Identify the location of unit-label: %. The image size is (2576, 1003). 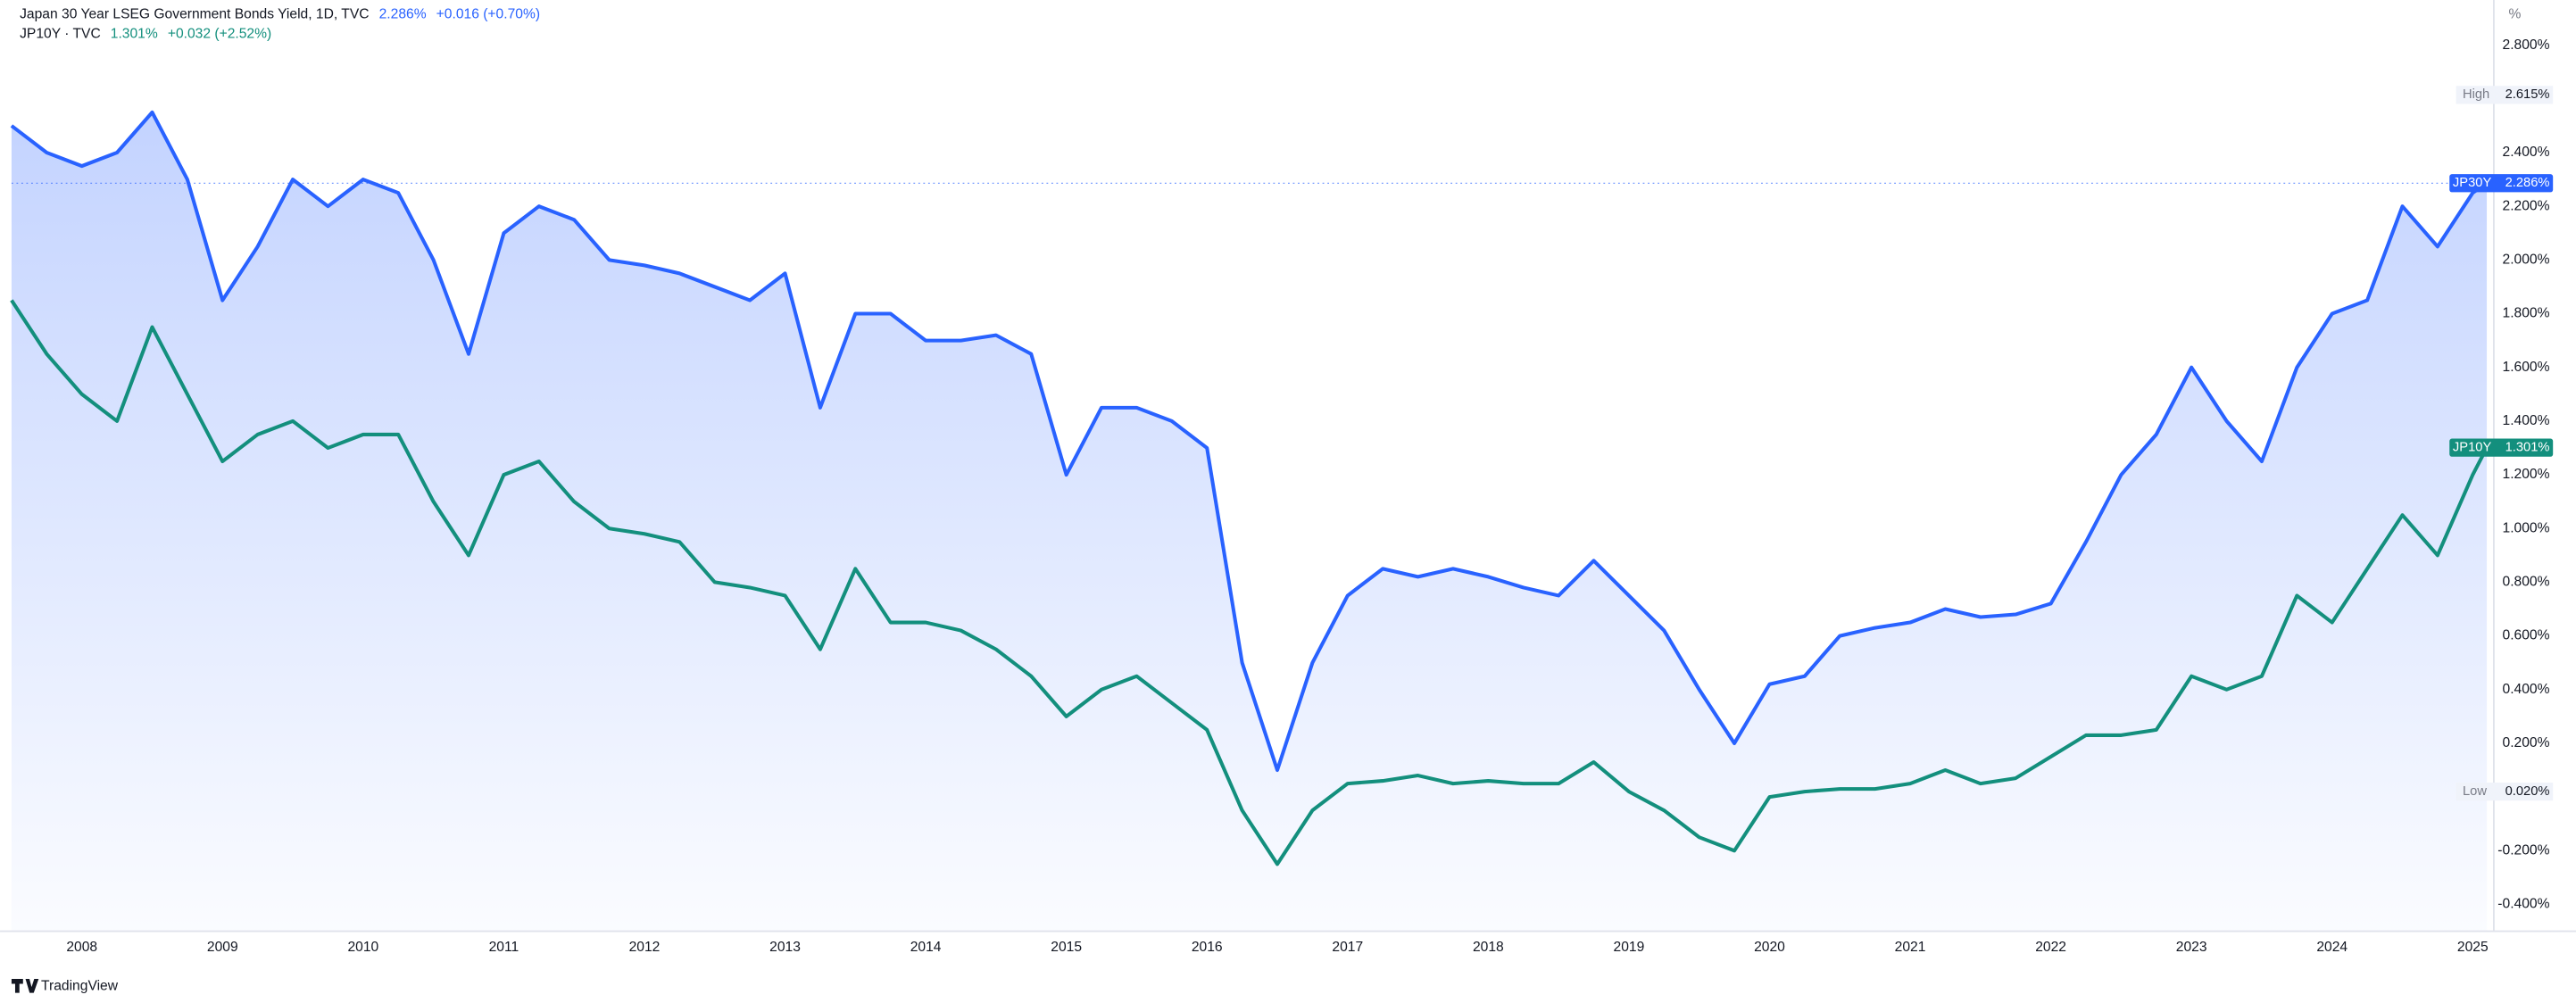
(2515, 15).